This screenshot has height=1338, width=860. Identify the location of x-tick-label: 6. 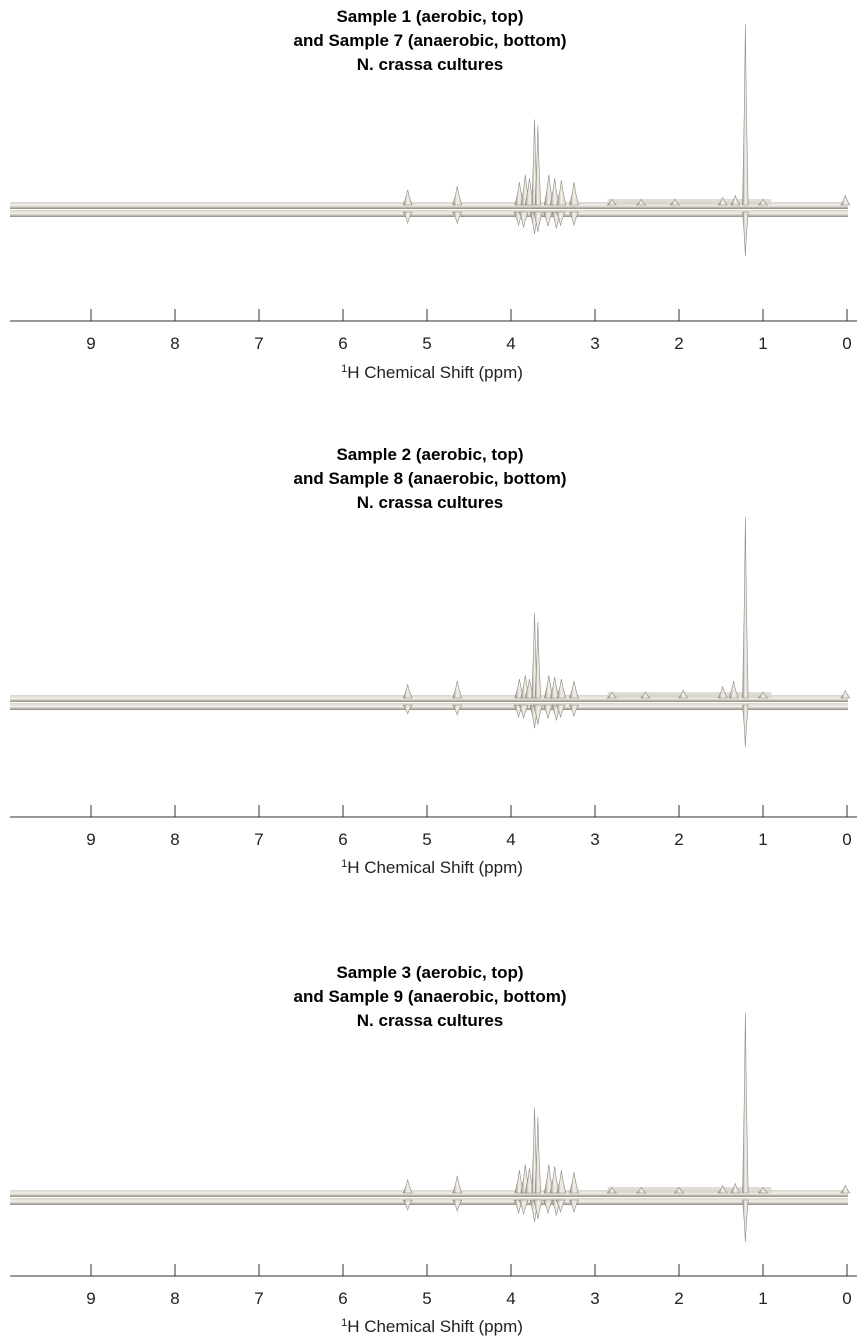
(342, 839).